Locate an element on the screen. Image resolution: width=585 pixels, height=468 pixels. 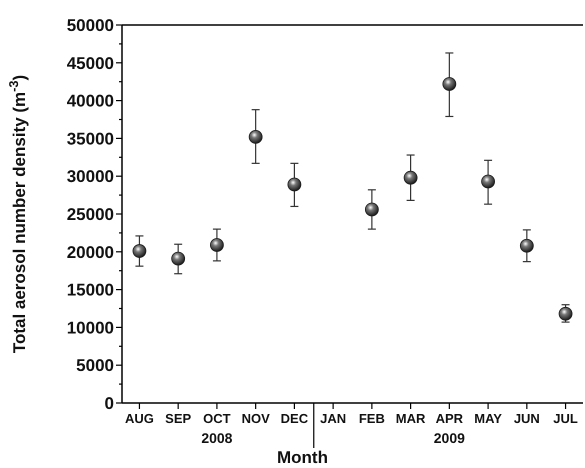
x-tick-label: MAR is located at coordinates (411, 418).